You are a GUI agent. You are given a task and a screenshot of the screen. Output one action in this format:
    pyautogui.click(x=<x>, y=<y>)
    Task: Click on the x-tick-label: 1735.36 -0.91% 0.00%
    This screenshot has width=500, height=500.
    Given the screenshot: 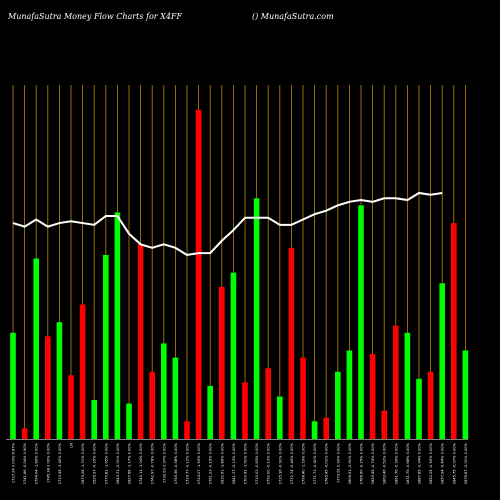 What is the action you would take?
    pyautogui.click(x=280, y=463)
    